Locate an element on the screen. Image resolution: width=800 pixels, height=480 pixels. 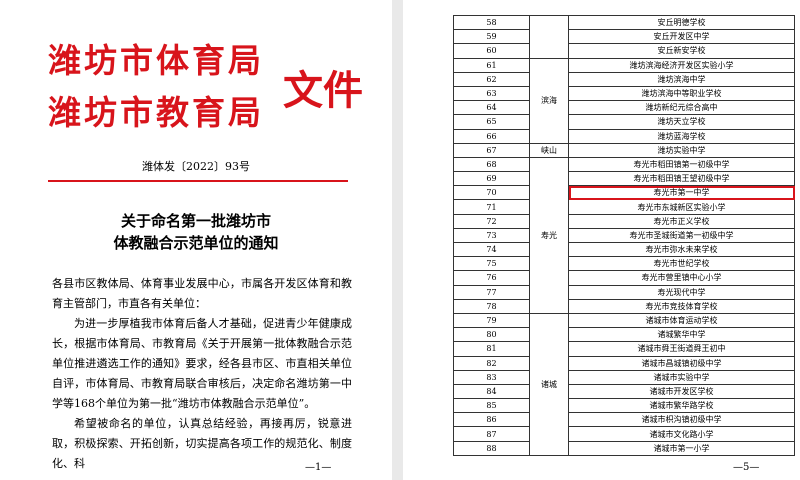
table-row: 68 寿光 寿光市稻田镇第一初级中学 is located at coordinates (624, 235).